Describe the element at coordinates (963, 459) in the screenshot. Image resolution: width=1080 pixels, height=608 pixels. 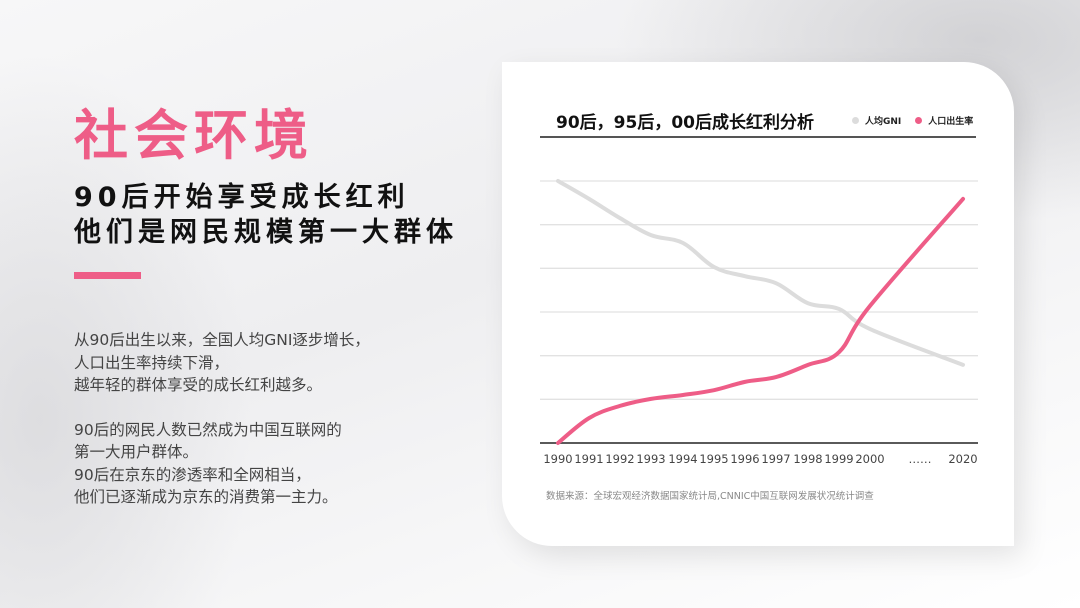
I see `x-tick-label: 2020` at that location.